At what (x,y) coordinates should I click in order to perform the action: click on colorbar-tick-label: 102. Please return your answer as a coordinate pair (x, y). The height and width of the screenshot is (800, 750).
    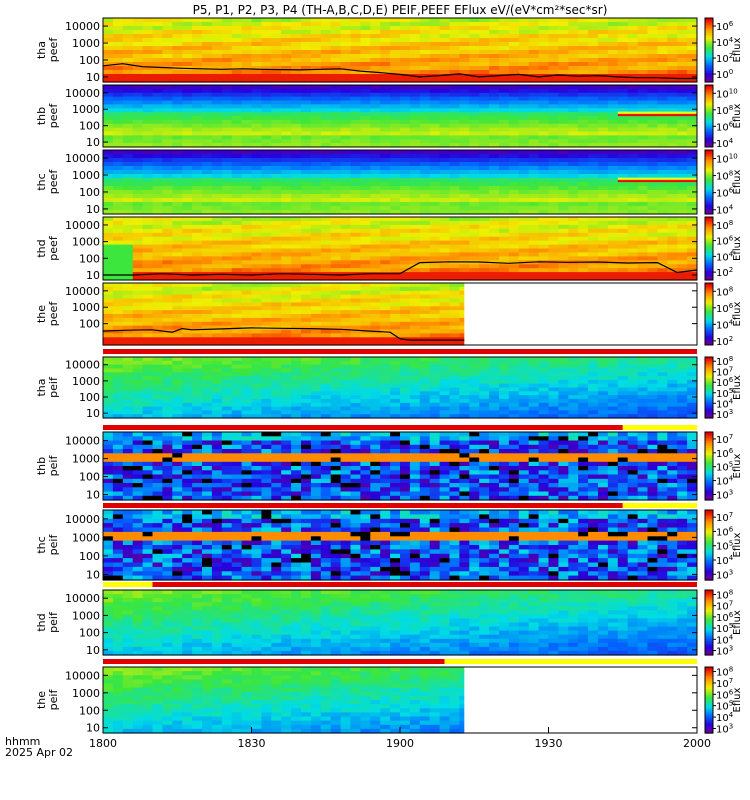
    Looking at the image, I should click on (724, 341).